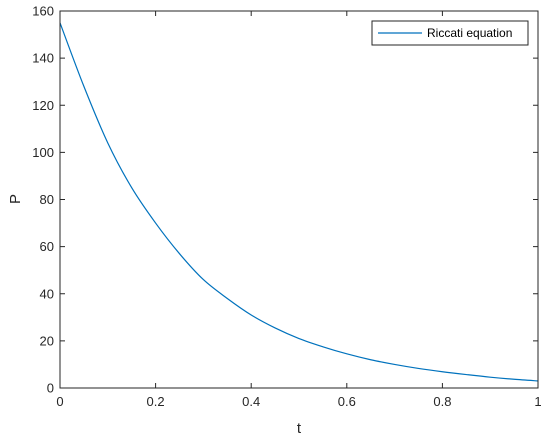 Image resolution: width=550 pixels, height=440 pixels. Describe the element at coordinates (299, 428) in the screenshot. I see `x-axis-label: t` at that location.